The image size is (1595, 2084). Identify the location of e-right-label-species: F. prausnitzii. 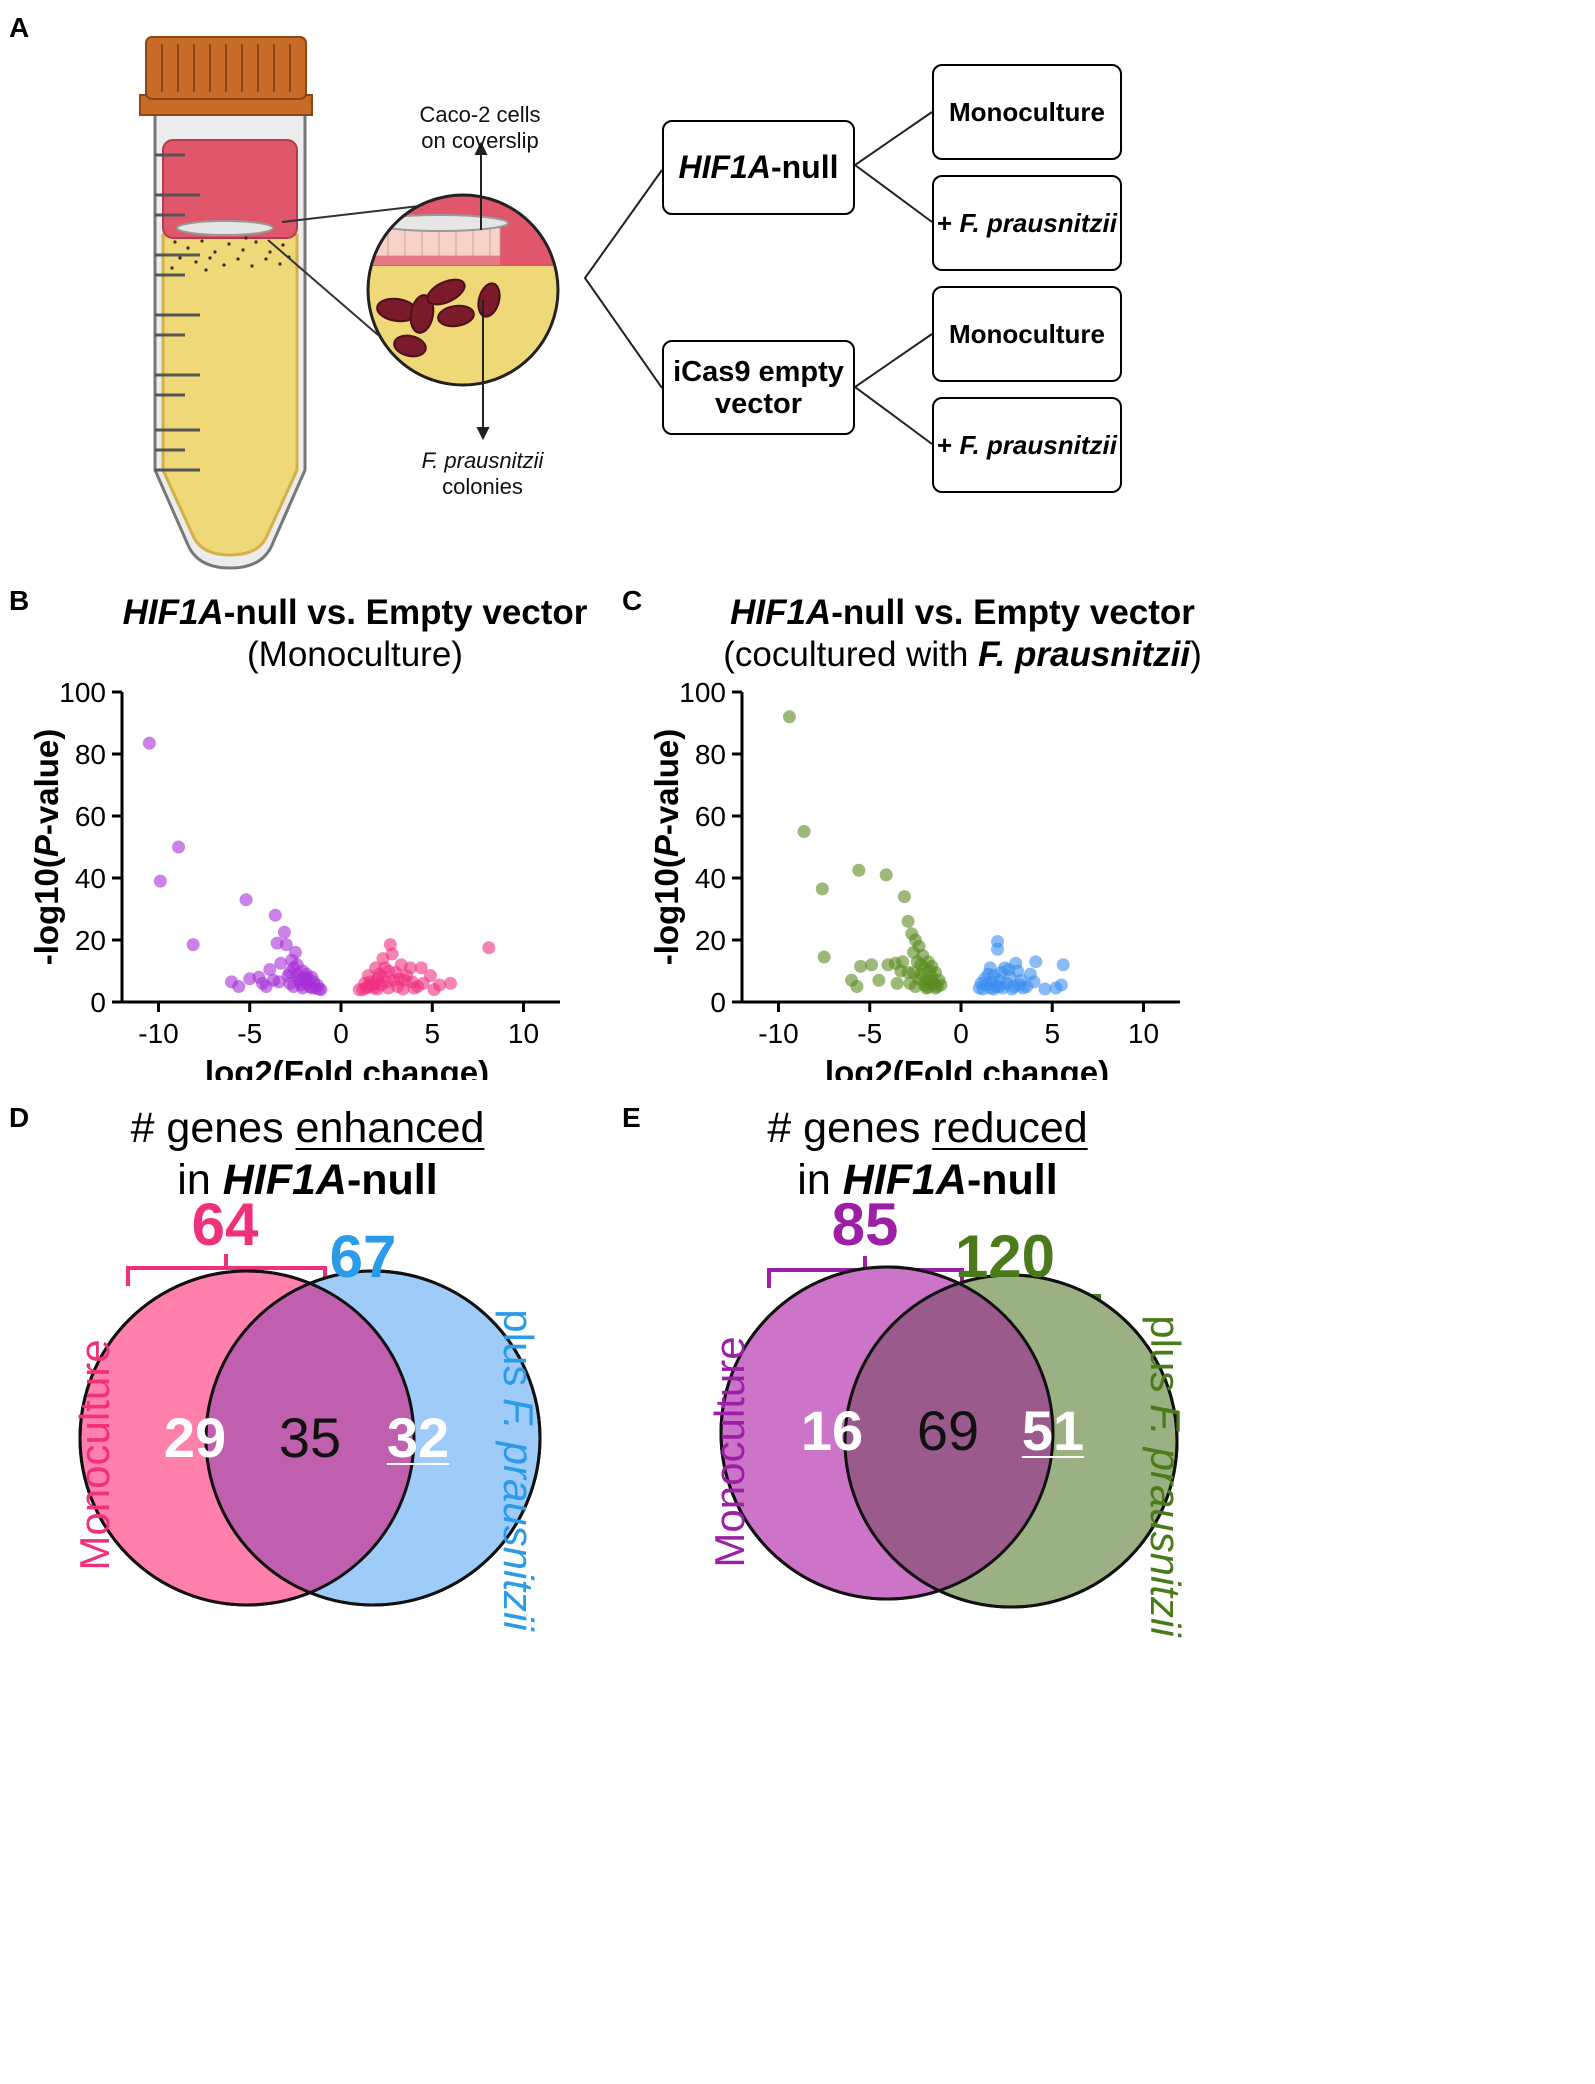
(1165, 1520).